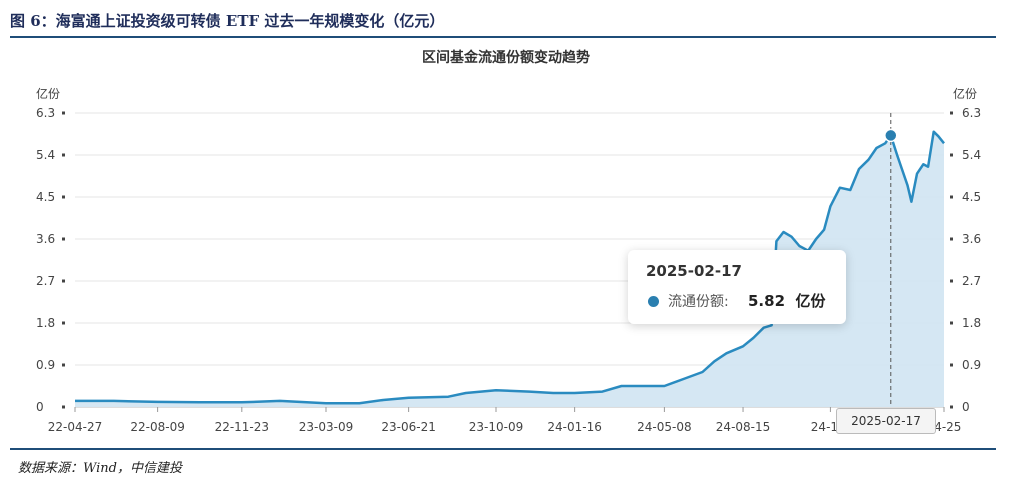 This screenshot has width=1012, height=489. Describe the element at coordinates (45, 281) in the screenshot. I see `y-tick-label-left: 2.7` at that location.